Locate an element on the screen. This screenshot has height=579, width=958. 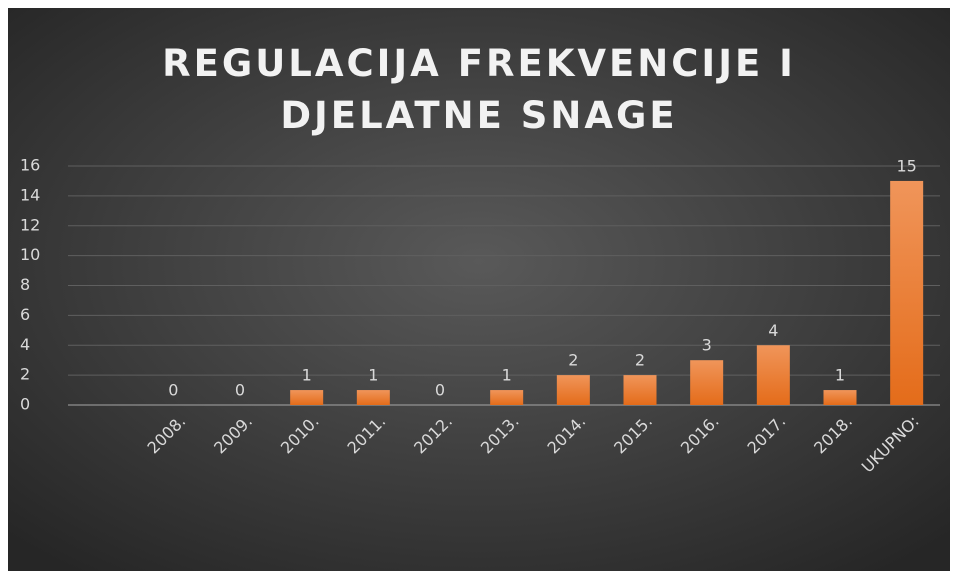
y-tick-label: 6 is located at coordinates (25, 314).